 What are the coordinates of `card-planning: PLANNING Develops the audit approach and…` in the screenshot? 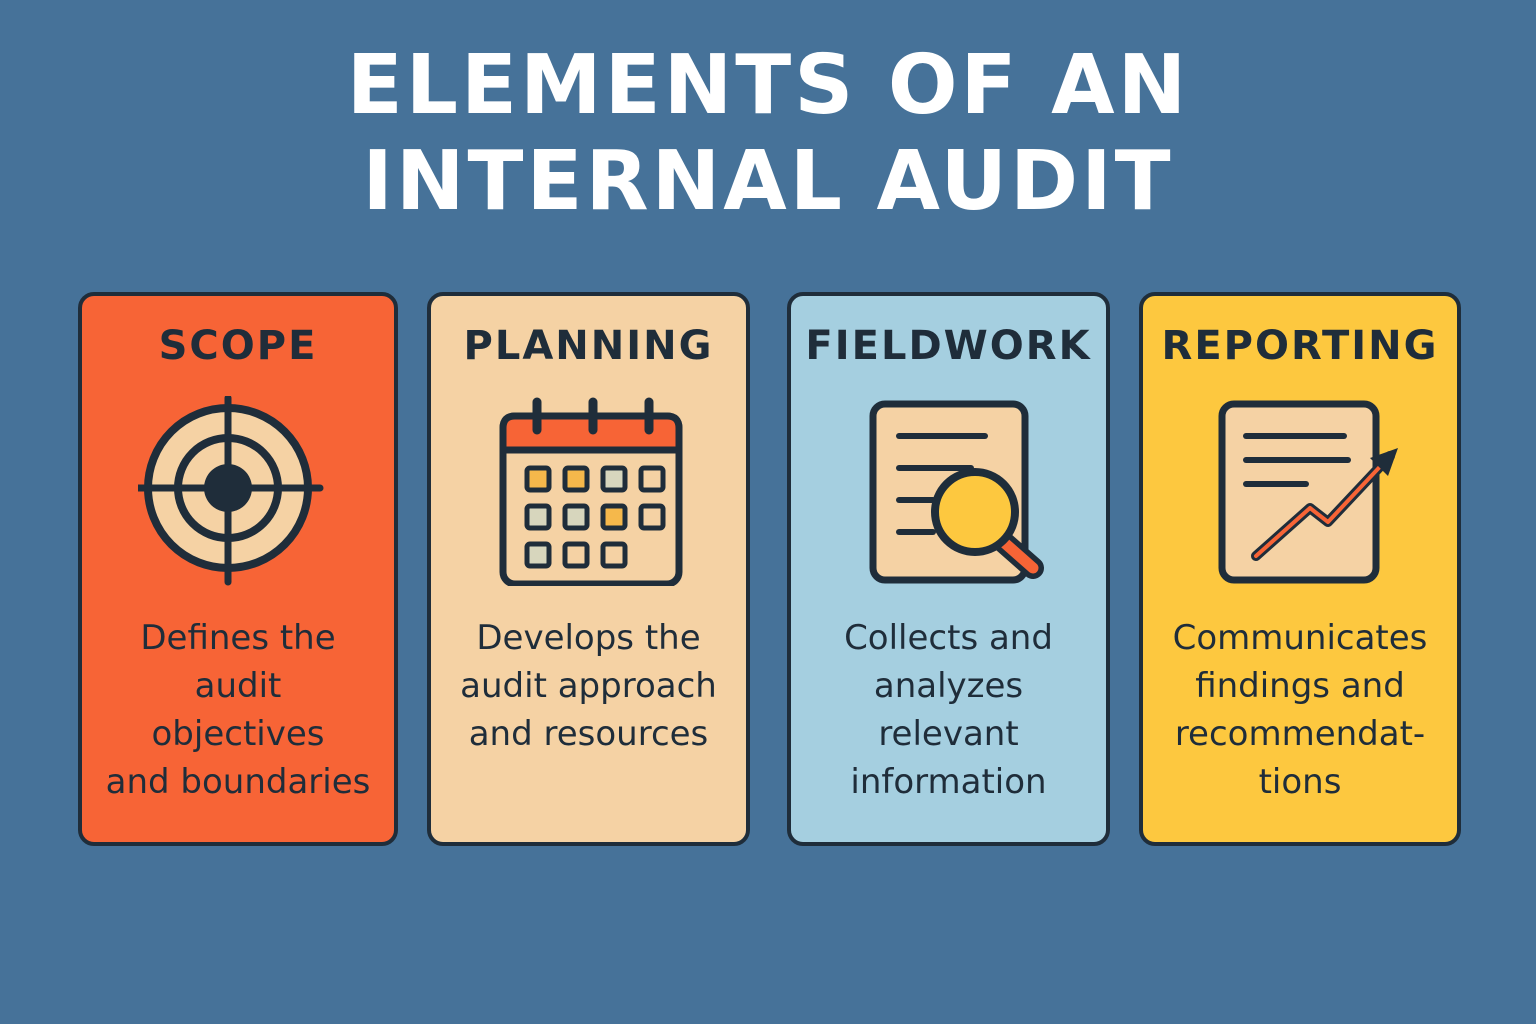 It's located at (588, 569).